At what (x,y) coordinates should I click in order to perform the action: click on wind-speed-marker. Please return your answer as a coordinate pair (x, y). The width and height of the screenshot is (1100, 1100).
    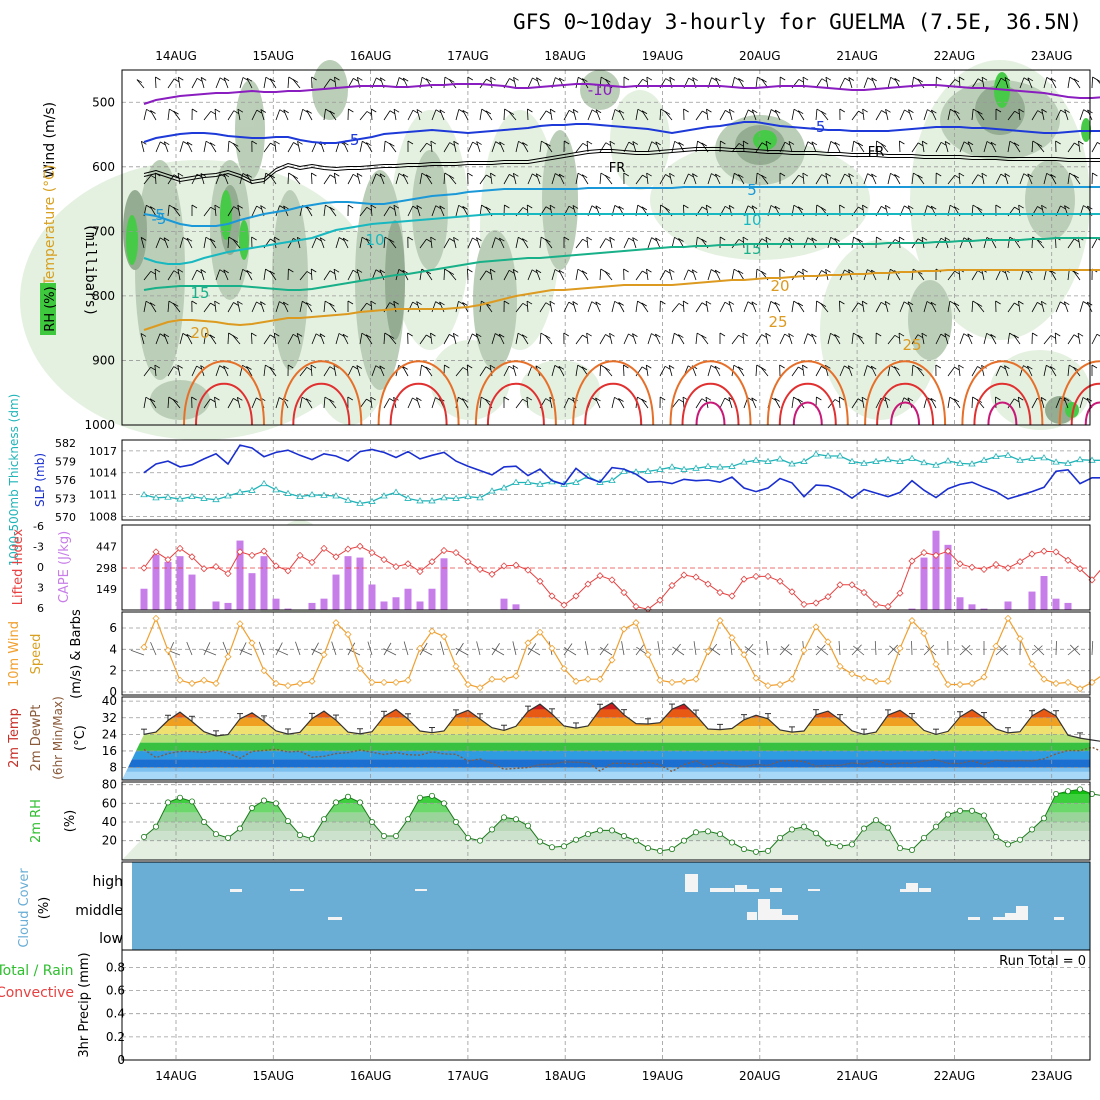
    Looking at the image, I should click on (396, 682).